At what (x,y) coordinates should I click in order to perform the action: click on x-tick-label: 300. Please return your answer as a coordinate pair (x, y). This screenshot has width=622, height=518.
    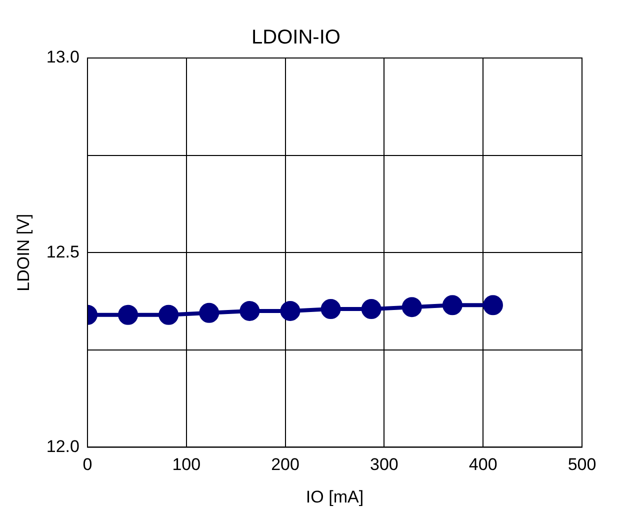
    Looking at the image, I should click on (384, 464).